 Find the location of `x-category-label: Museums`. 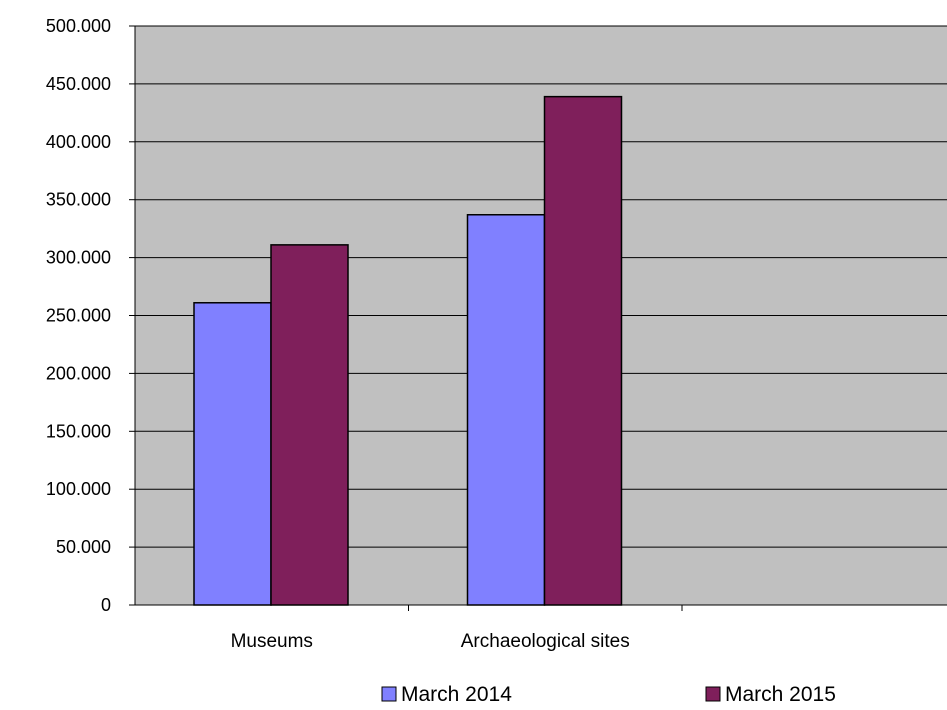

x-category-label: Museums is located at coordinates (272, 641).